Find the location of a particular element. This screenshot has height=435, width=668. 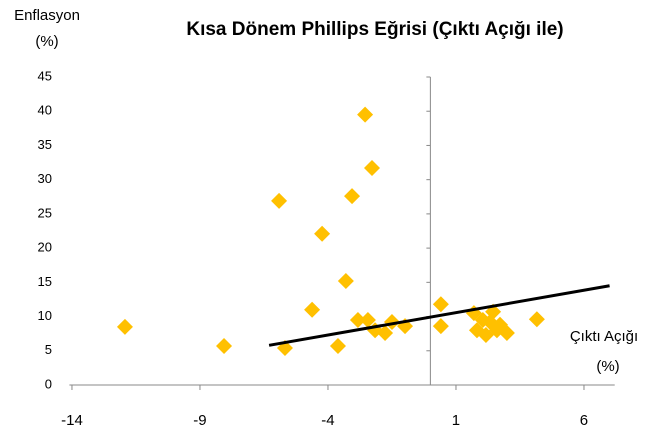

y-tick-label: 25 is located at coordinates (45, 212).